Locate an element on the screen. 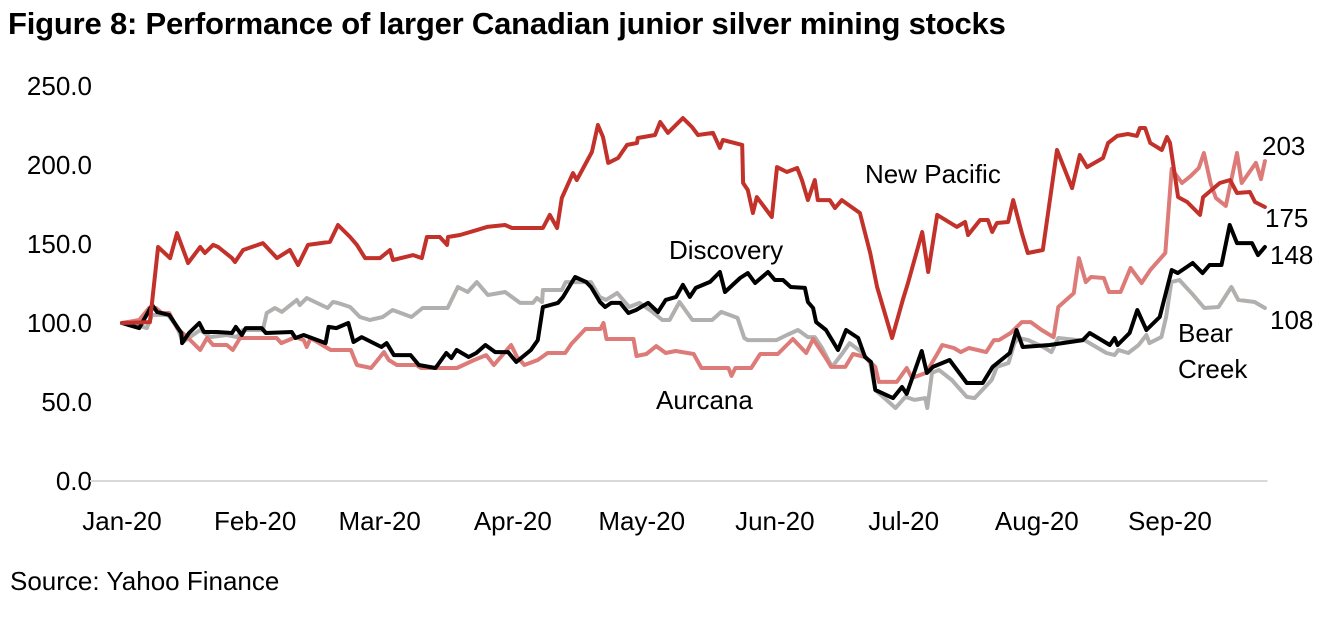 The width and height of the screenshot is (1332, 619). y-axis: 0.0 50.0 100.0 150.0 200.0 250.0 is located at coordinates (59, 283).